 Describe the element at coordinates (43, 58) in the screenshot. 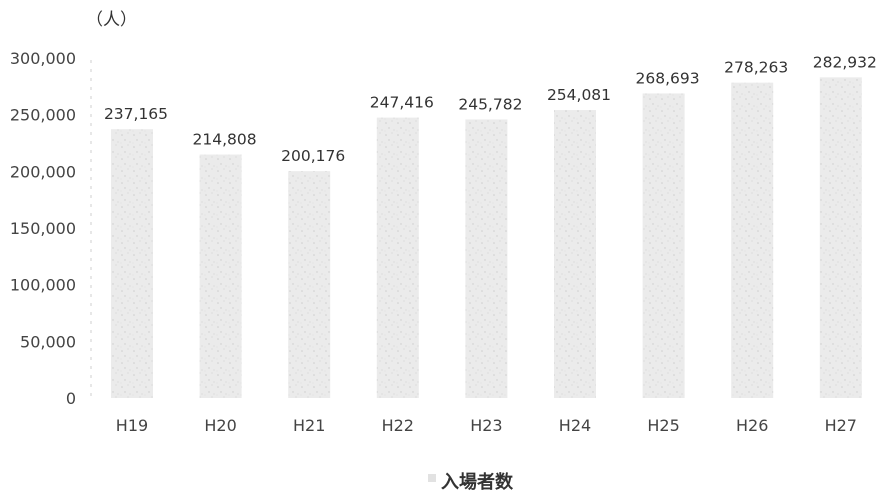

I see `y-tick-label: 300,000` at that location.